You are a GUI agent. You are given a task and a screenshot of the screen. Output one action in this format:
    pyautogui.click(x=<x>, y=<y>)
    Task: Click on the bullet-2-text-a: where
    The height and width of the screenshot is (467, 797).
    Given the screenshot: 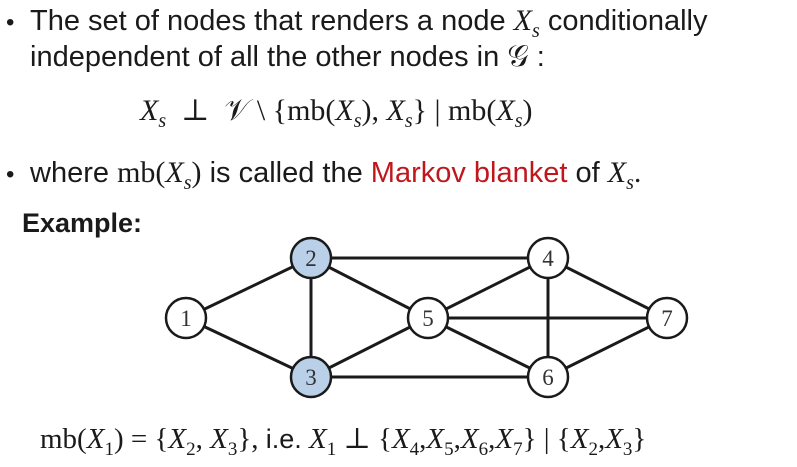 What is the action you would take?
    pyautogui.click(x=69, y=173)
    